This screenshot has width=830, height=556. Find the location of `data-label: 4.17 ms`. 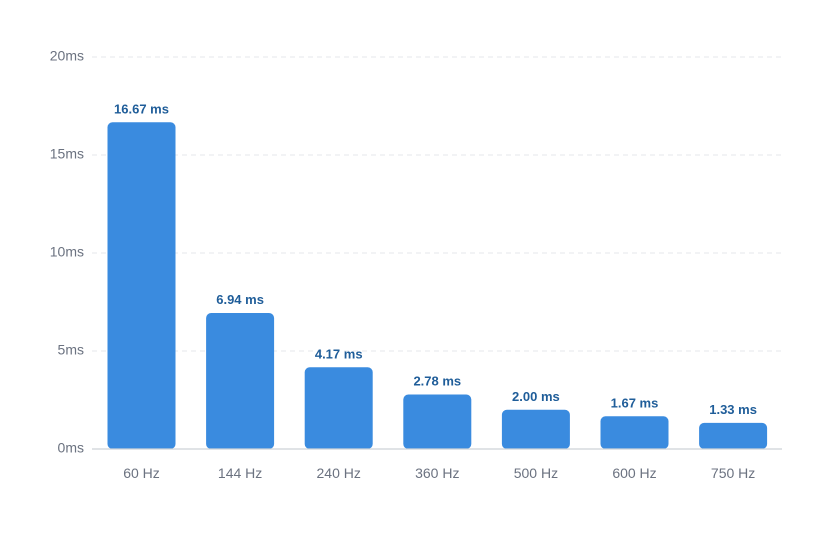

data-label: 4.17 ms is located at coordinates (339, 353).